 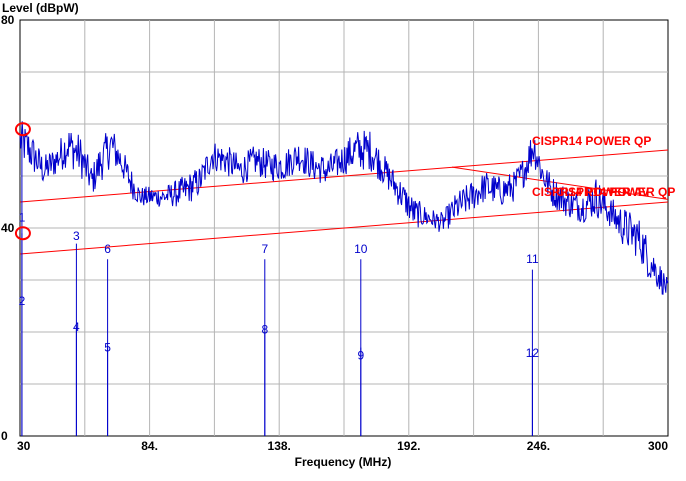 What do you see at coordinates (22, 301) in the screenshot?
I see `marker-label: 2` at bounding box center [22, 301].